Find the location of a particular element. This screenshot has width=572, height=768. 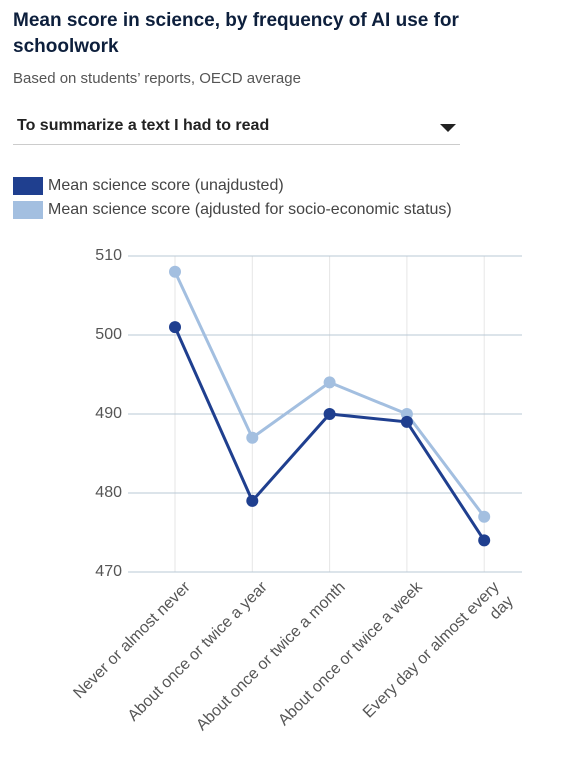

legend-item: Mean science score (unajdusted) is located at coordinates (232, 186).